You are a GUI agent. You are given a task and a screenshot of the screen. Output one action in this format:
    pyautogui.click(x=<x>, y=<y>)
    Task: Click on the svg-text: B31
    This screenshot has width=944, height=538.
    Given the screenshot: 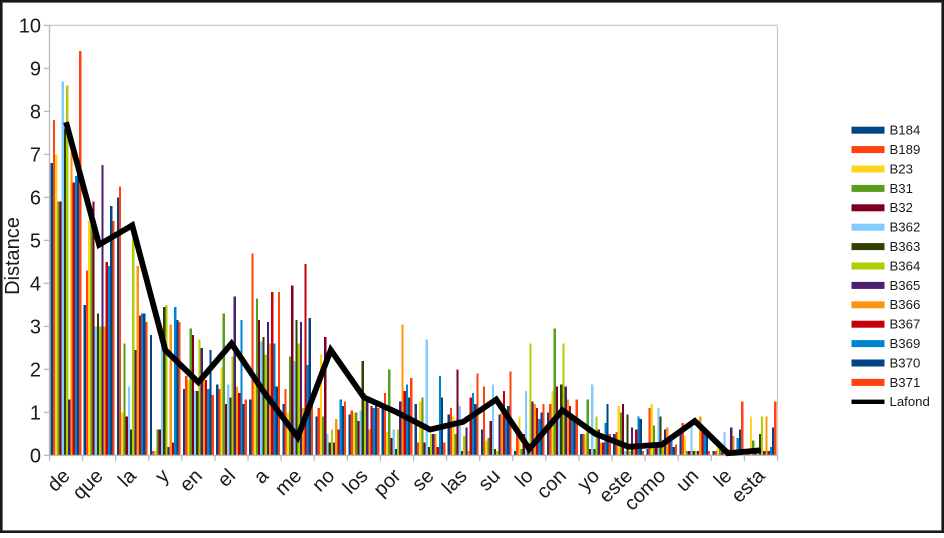 What is the action you would take?
    pyautogui.click(x=901, y=188)
    